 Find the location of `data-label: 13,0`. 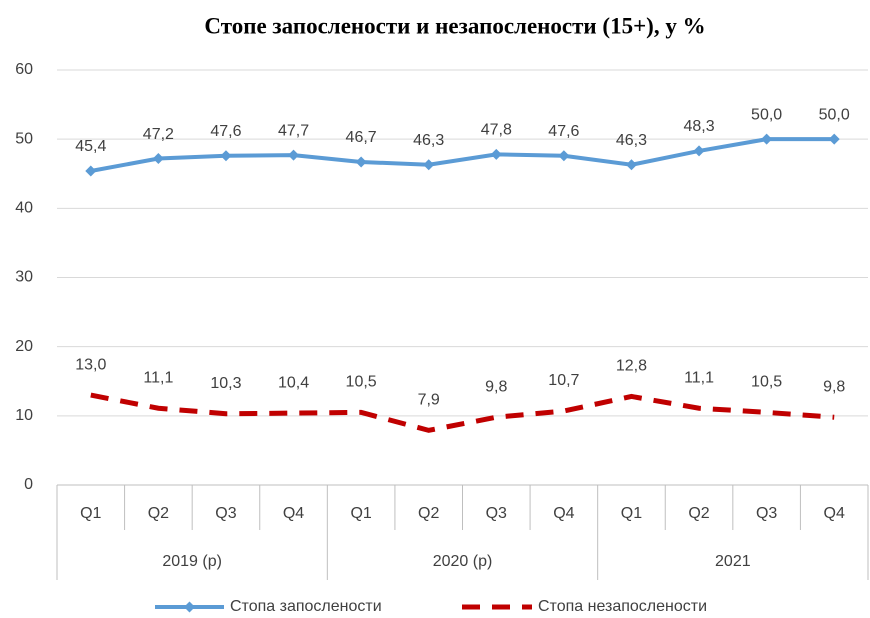

data-label: 13,0 is located at coordinates (90, 364).